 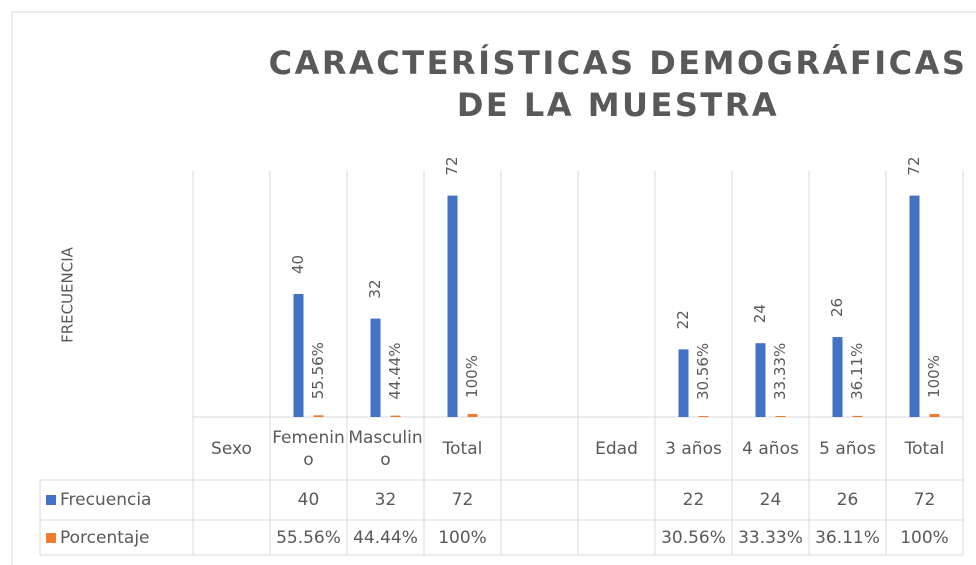 What do you see at coordinates (385, 537) in the screenshot?
I see `table-value: 44.44%` at bounding box center [385, 537].